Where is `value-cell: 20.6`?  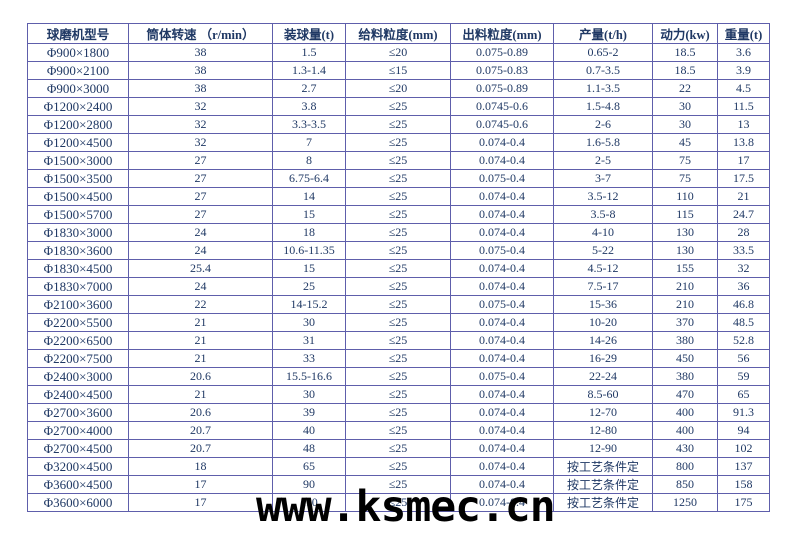 value-cell: 20.6 is located at coordinates (200, 376).